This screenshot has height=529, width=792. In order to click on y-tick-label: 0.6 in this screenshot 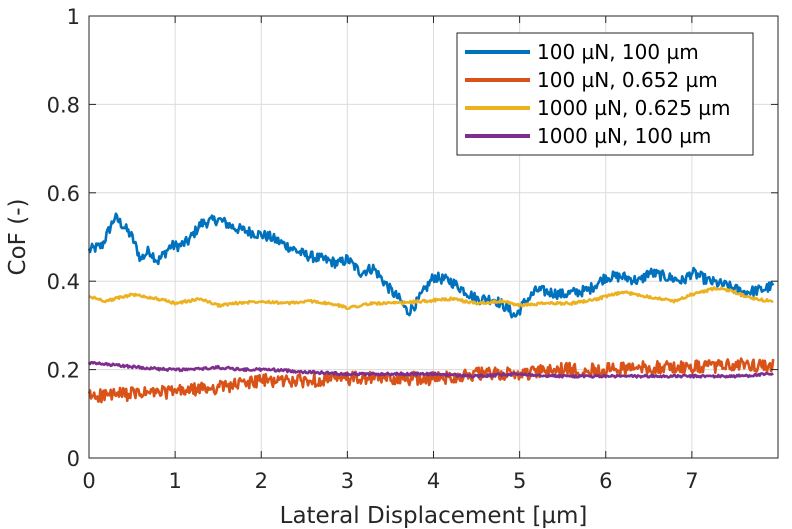, I will do `click(63, 194)`.